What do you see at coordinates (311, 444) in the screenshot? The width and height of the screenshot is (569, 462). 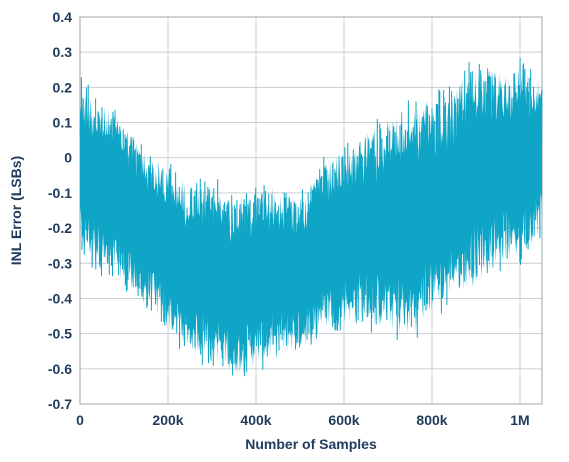 I see `x-axis-title: Number of Samples` at bounding box center [311, 444].